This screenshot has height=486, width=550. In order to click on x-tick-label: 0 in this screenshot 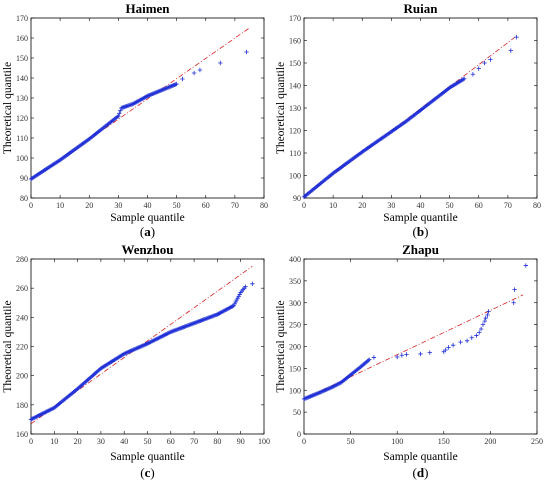, I will do `click(31, 441)`.